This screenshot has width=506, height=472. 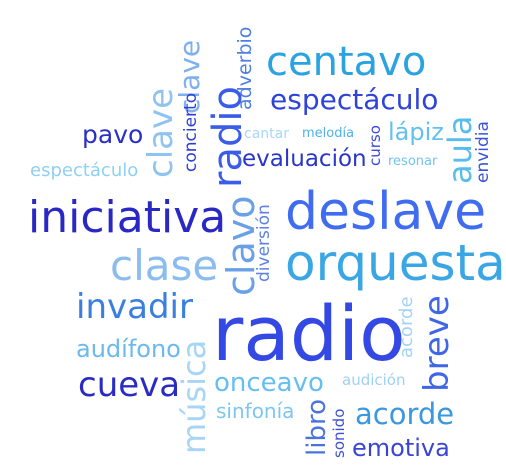 What do you see at coordinates (386, 212) in the screenshot?
I see `word-deslave: deslave` at bounding box center [386, 212].